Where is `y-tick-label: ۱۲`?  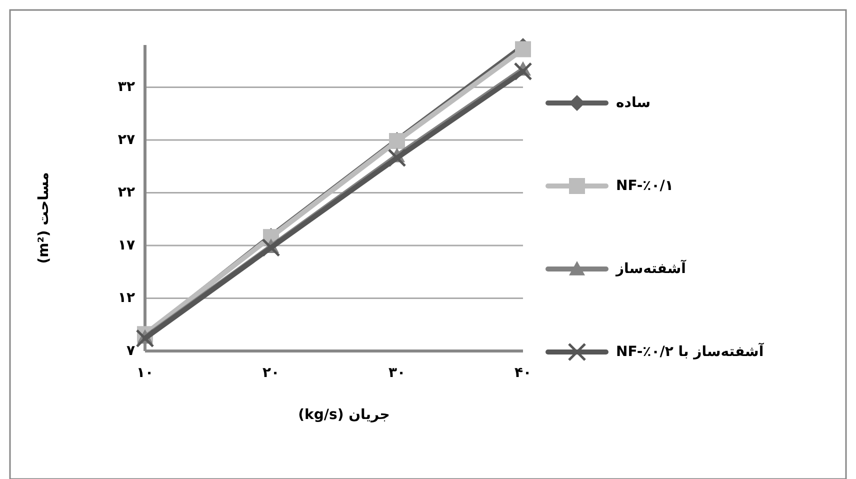 y-tick-label: ۱۲ is located at coordinates (127, 298).